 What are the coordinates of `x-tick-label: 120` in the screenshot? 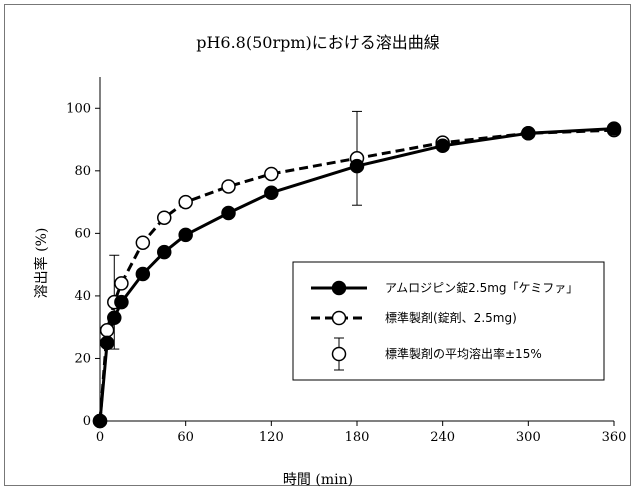 It's located at (271, 437).